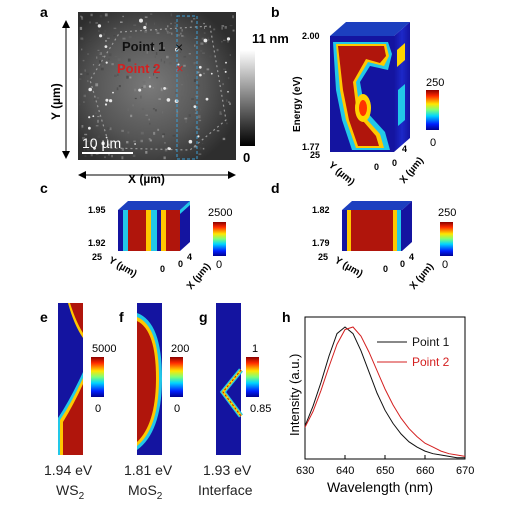 The image size is (510, 510). Describe the element at coordinates (185, 226) in the screenshot. I see `c-side-face` at that location.